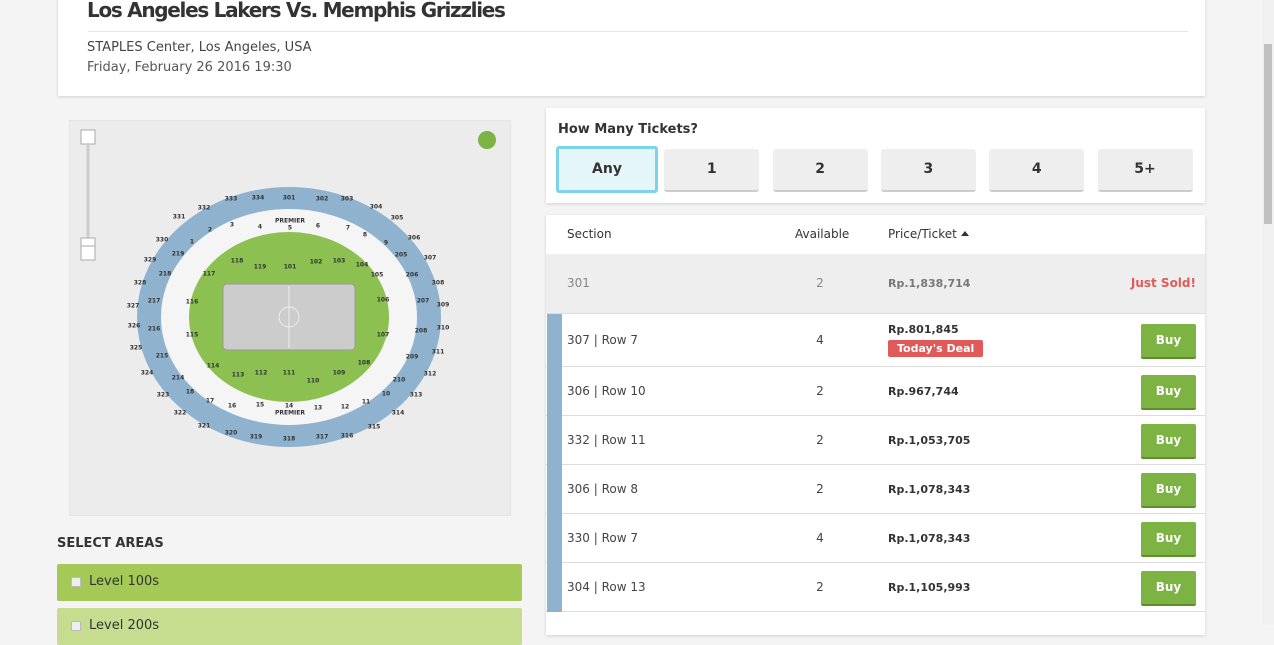 Image resolution: width=1274 pixels, height=645 pixels. I want to click on section-label: 3, so click(232, 225).